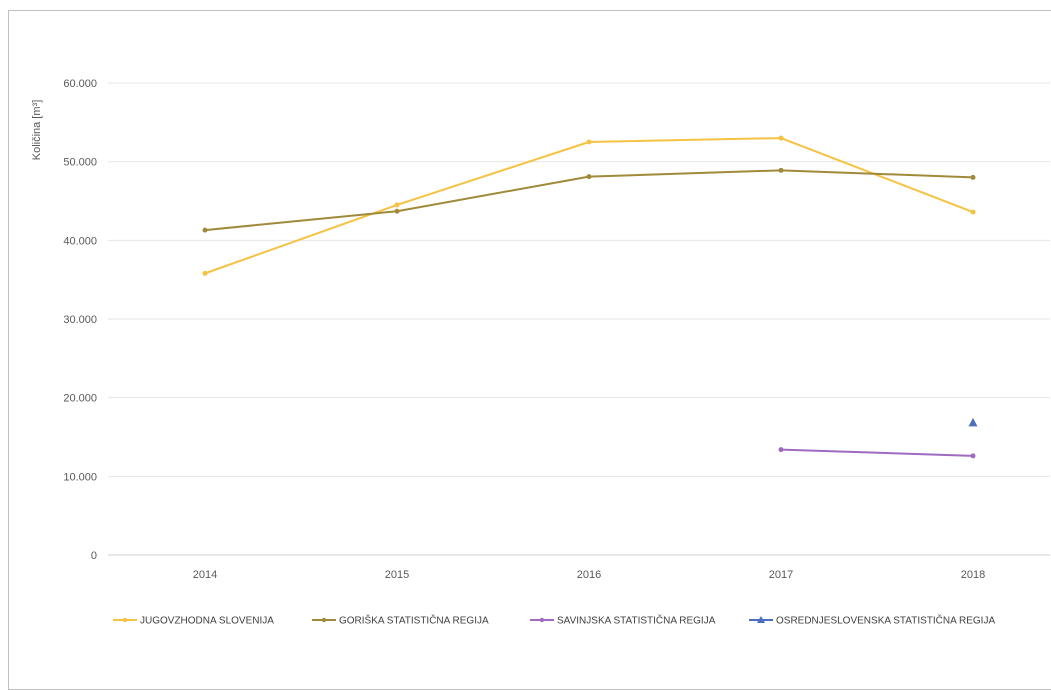  I want to click on y-tick-label: 60.000, so click(80, 84).